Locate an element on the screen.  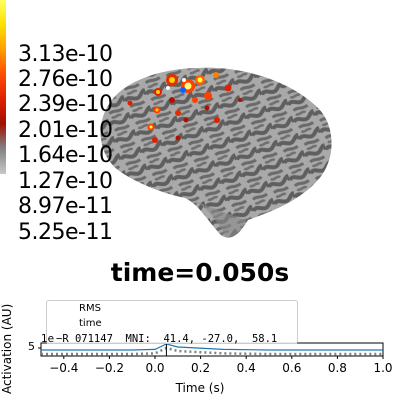
rms-line is located at coordinates (212, 351).